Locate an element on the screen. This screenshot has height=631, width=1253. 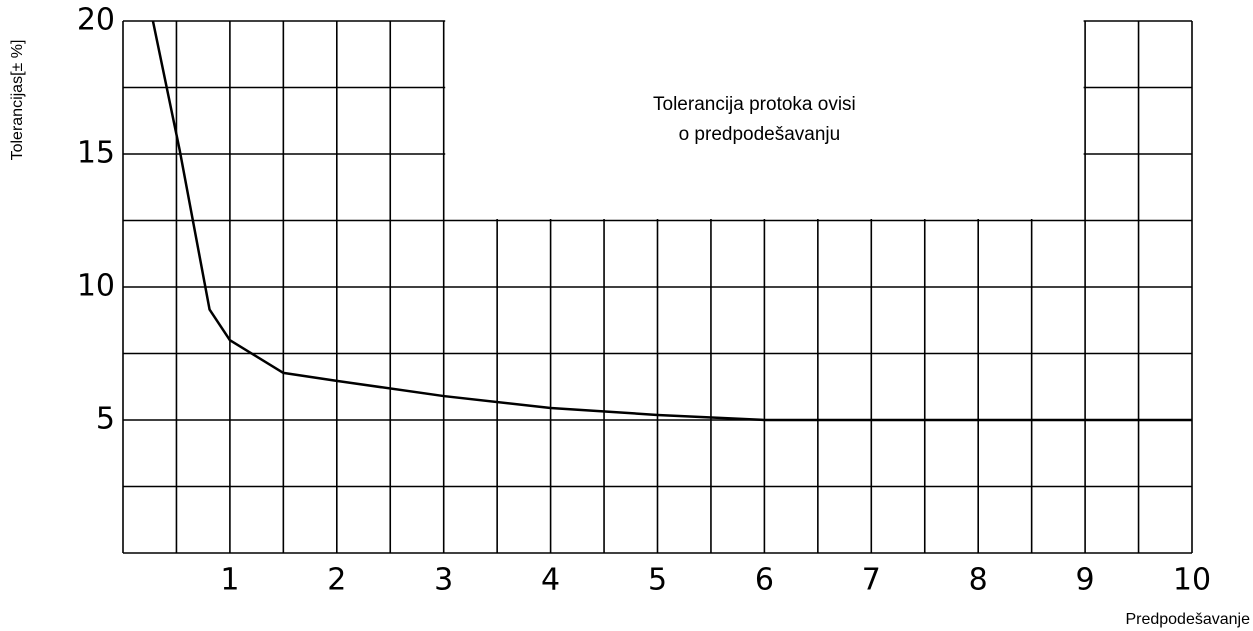
y-tick-label: 15 is located at coordinates (96, 153).